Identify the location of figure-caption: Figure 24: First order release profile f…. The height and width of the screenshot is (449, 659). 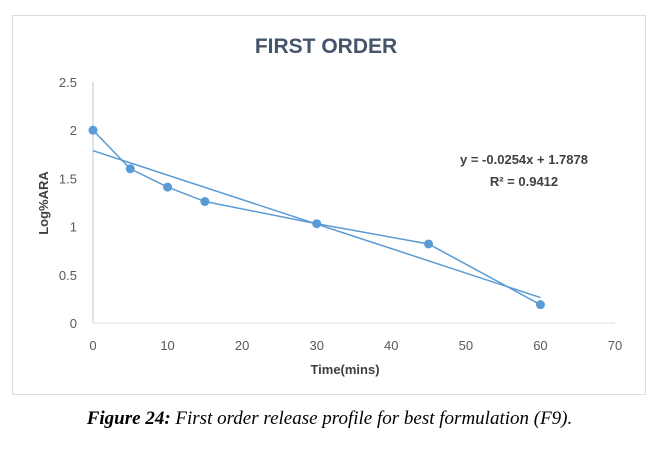
(329, 419).